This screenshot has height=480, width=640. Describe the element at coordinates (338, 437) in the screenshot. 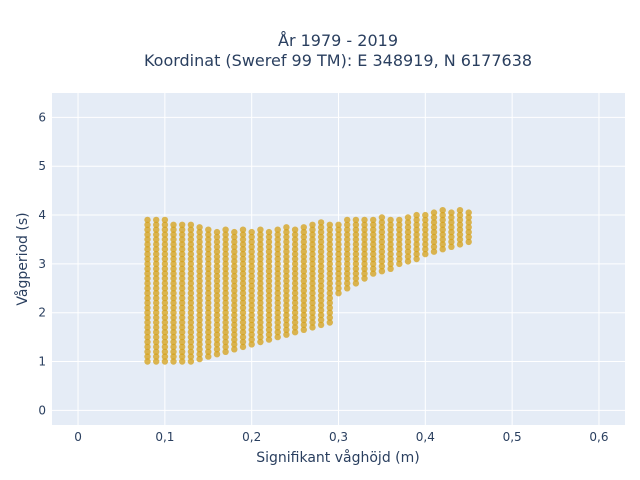

I see `x-tick-label: 0,3` at that location.